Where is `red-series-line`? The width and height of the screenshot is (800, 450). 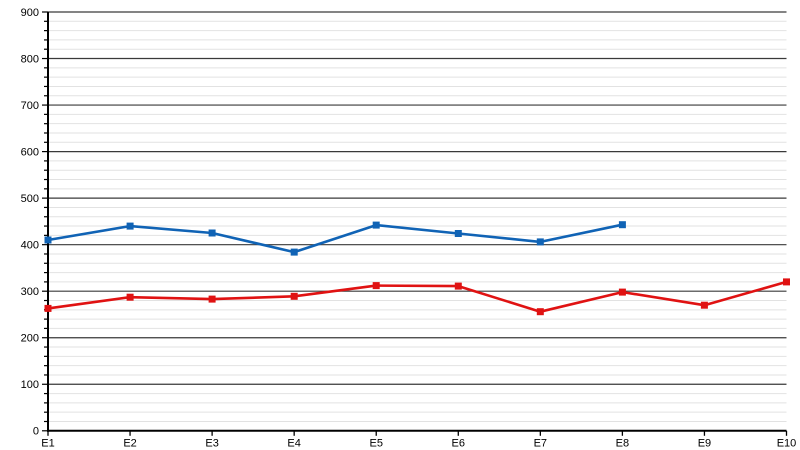 red-series-line is located at coordinates (417, 297).